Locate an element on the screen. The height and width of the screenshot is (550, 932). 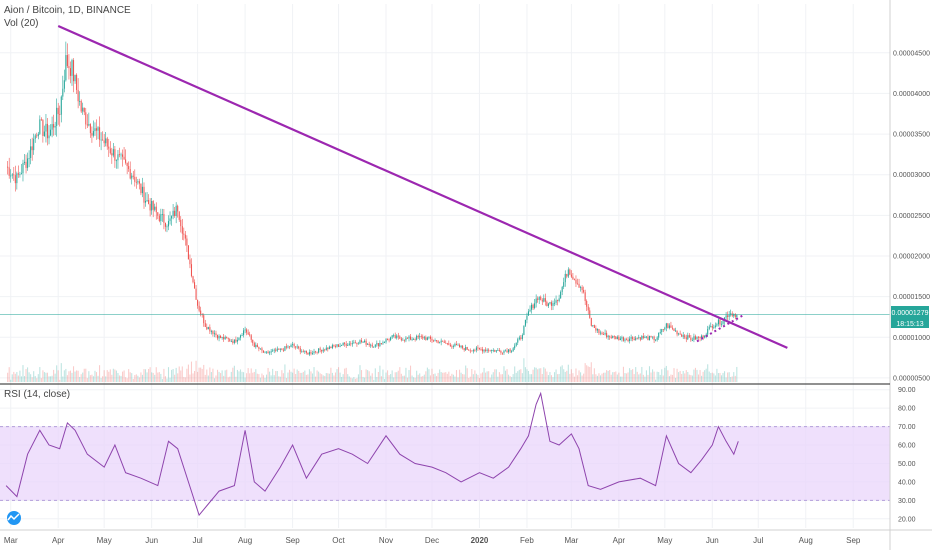
chart-title: Aion / Bitcoin, 1D, BINANCE is located at coordinates (67, 10).